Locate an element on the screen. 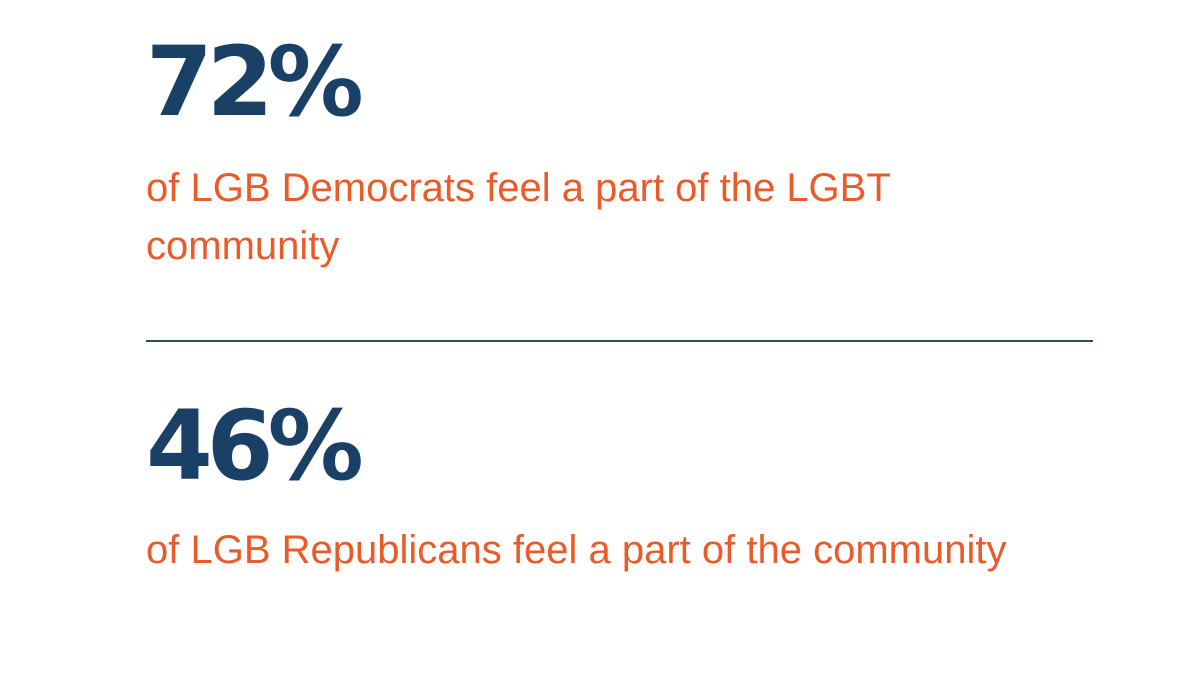 This screenshot has width=1200, height=675. stat-value-democrats: 72% is located at coordinates (255, 82).